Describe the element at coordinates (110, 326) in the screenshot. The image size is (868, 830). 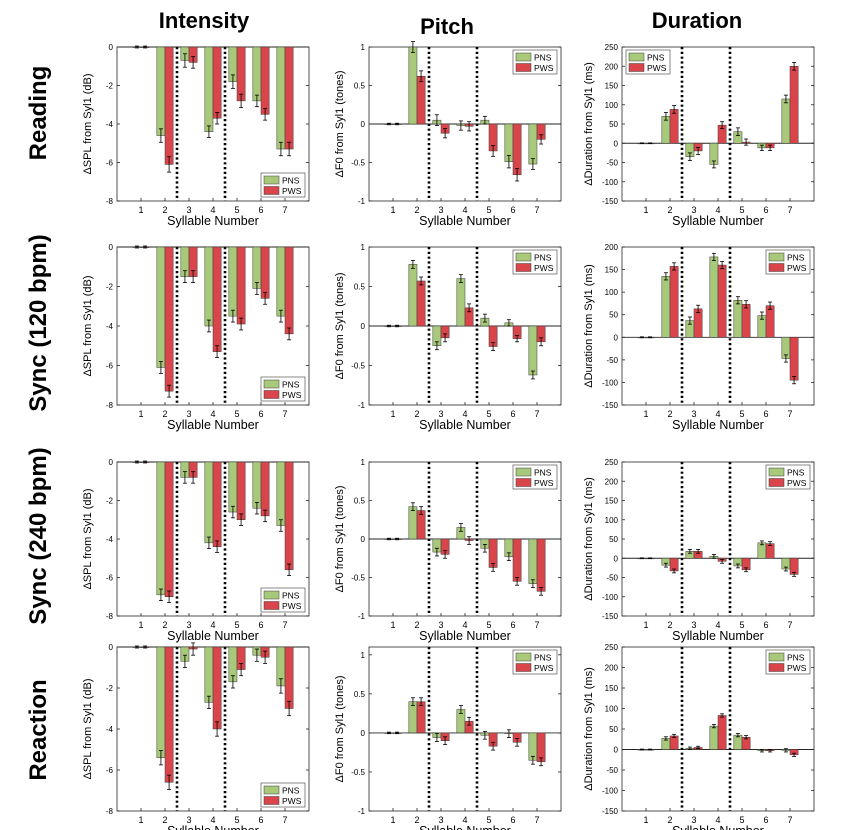
I see `y-tick-label: -4` at that location.